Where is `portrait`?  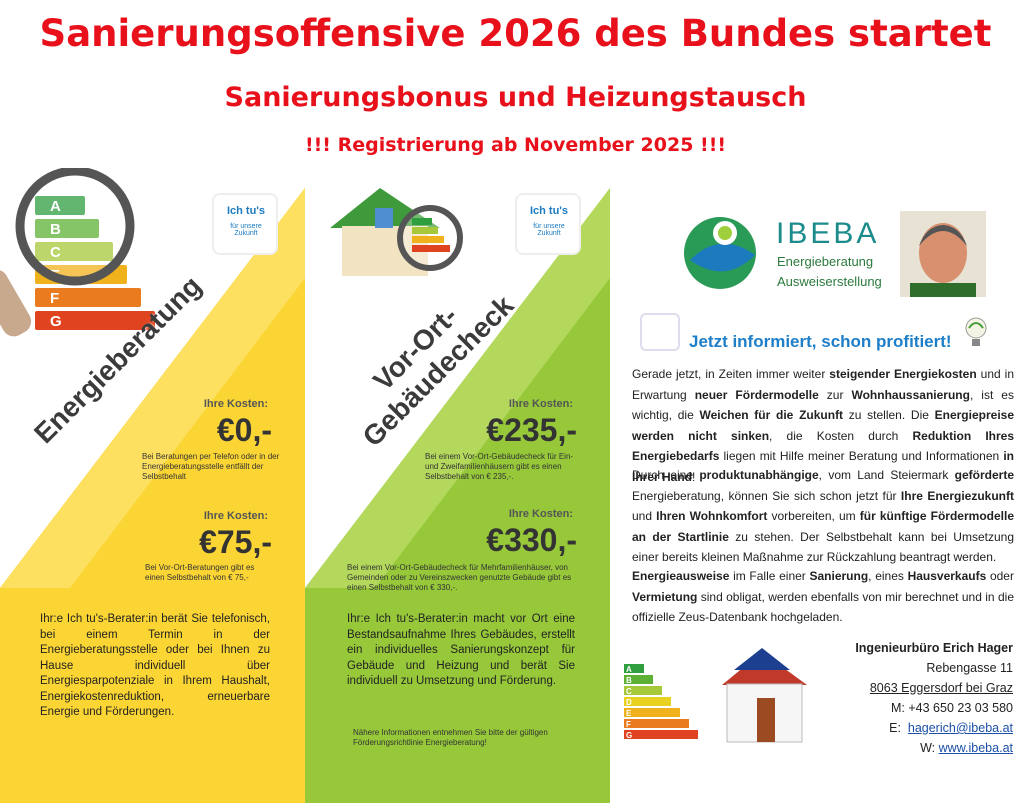 portrait is located at coordinates (943, 254).